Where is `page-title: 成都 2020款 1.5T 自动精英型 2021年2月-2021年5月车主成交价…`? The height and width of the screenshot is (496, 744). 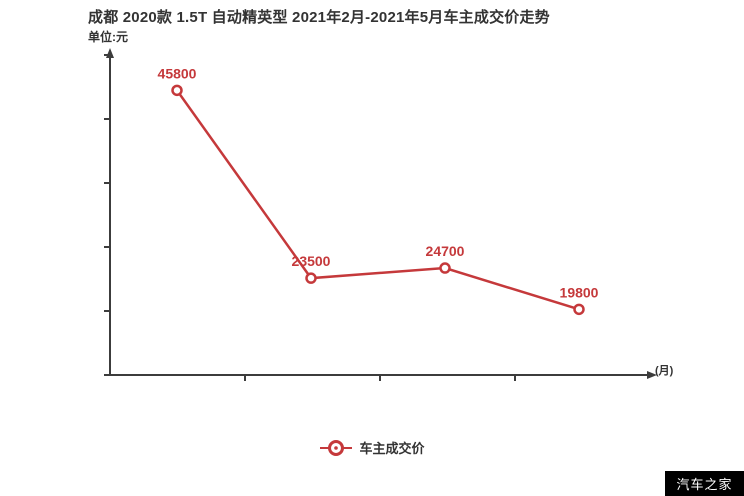 page-title: 成都 2020款 1.5T 自动精英型 2021年2月-2021年5月车主成交价… is located at coordinates (319, 17).